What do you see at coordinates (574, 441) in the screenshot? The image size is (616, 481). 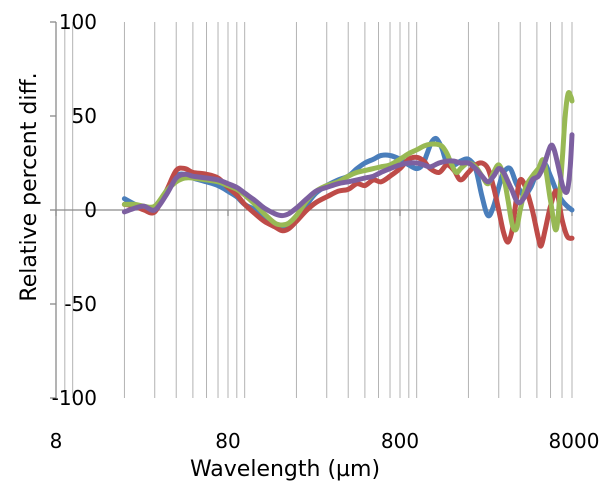 I see `x-tick-label: 8000` at bounding box center [574, 441].